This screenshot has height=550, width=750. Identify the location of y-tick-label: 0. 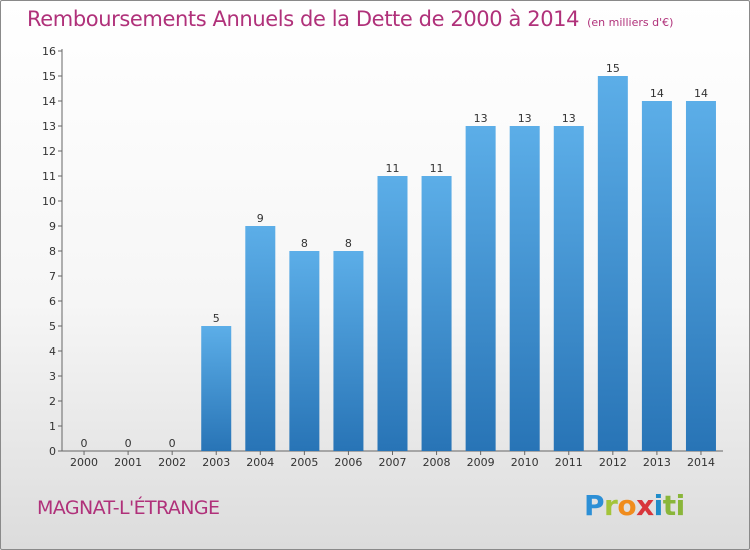
(52, 451).